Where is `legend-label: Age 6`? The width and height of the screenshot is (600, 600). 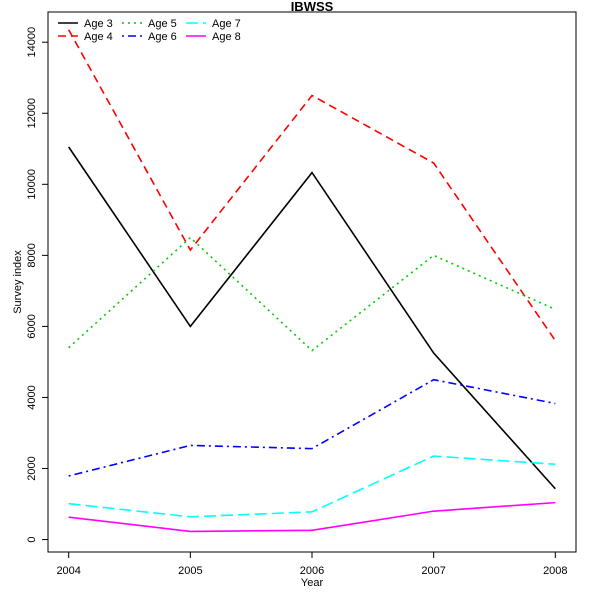 legend-label: Age 6 is located at coordinates (162, 37).